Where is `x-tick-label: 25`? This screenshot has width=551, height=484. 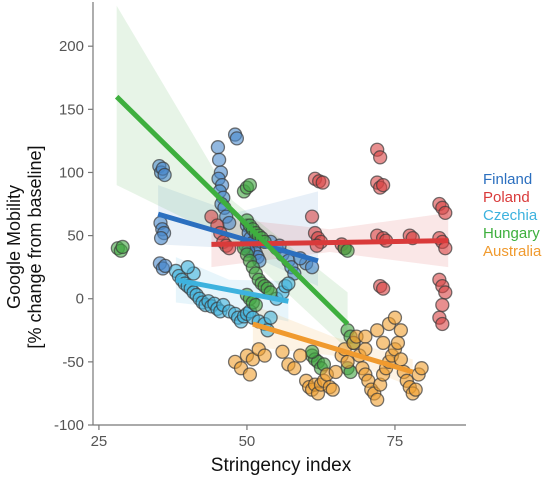
x-tick-label: 25 is located at coordinates (99, 441).